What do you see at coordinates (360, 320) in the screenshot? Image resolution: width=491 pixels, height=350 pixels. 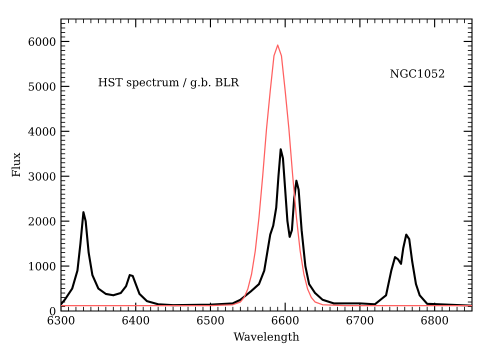 I see `x-tick-label: 6700` at bounding box center [360, 320].